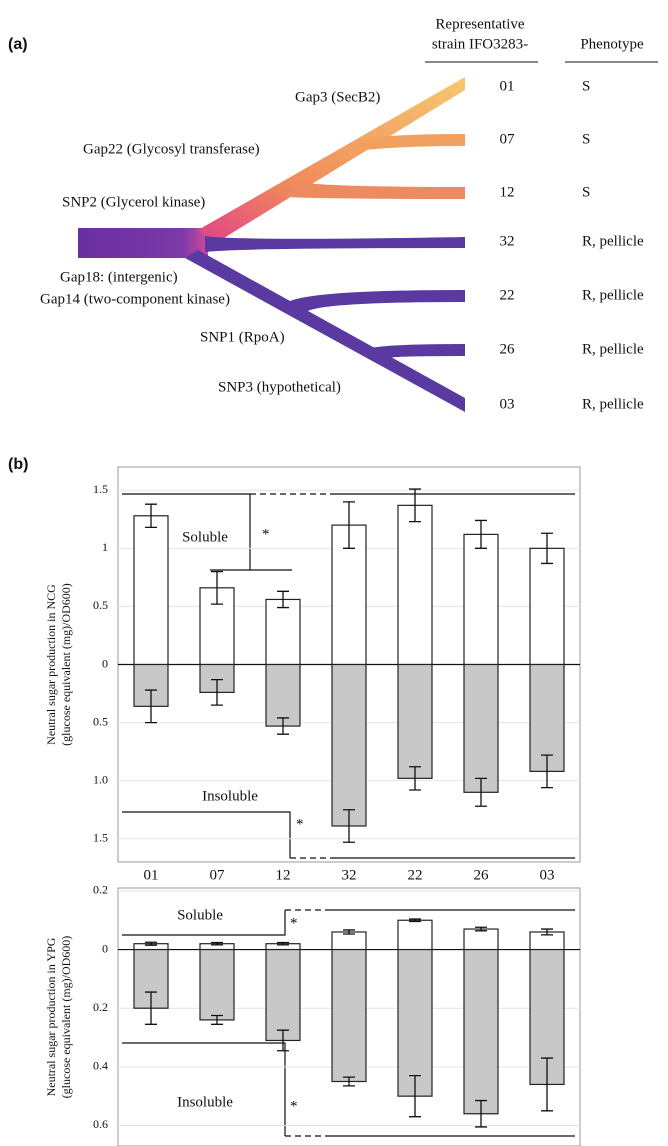 The width and height of the screenshot is (668, 1146). I want to click on branch-label: SNP2 (Glycerol kinase), so click(133, 202).